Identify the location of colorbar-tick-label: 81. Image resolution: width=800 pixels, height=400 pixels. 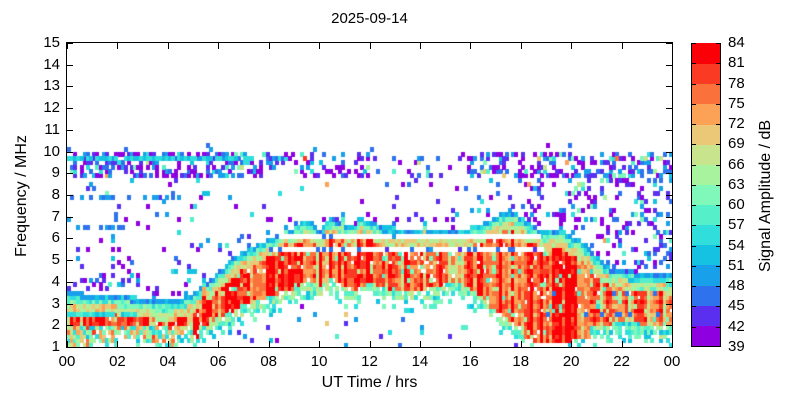
(736, 63).